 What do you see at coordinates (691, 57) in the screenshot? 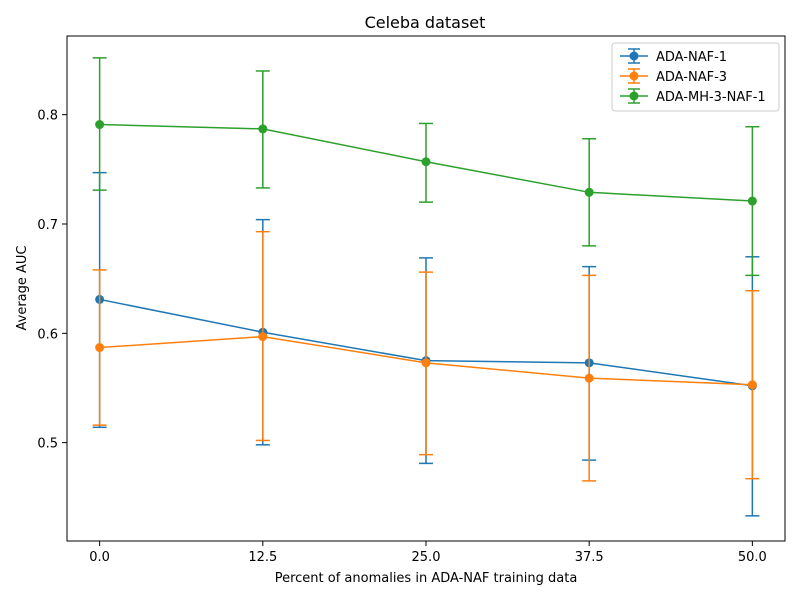
I see `legend-label: ADA-NAF-1` at bounding box center [691, 57].